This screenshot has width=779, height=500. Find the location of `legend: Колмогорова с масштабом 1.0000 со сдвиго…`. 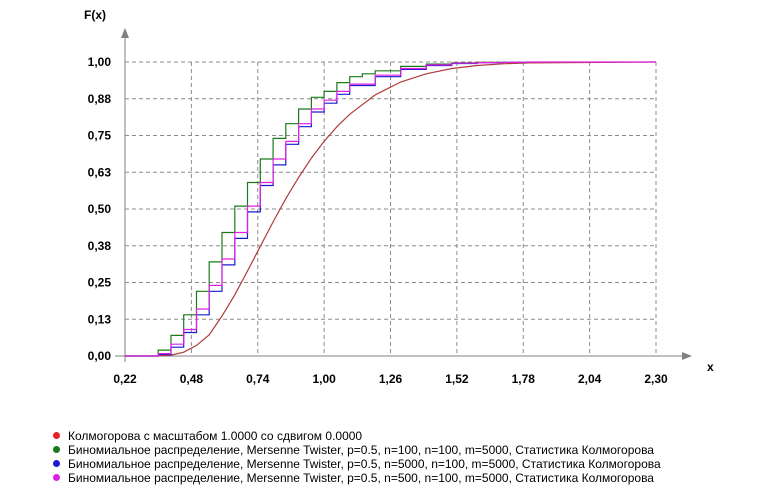

legend: Колмогорова с масштабом 1.0000 со сдвиго… is located at coordinates (412, 457).